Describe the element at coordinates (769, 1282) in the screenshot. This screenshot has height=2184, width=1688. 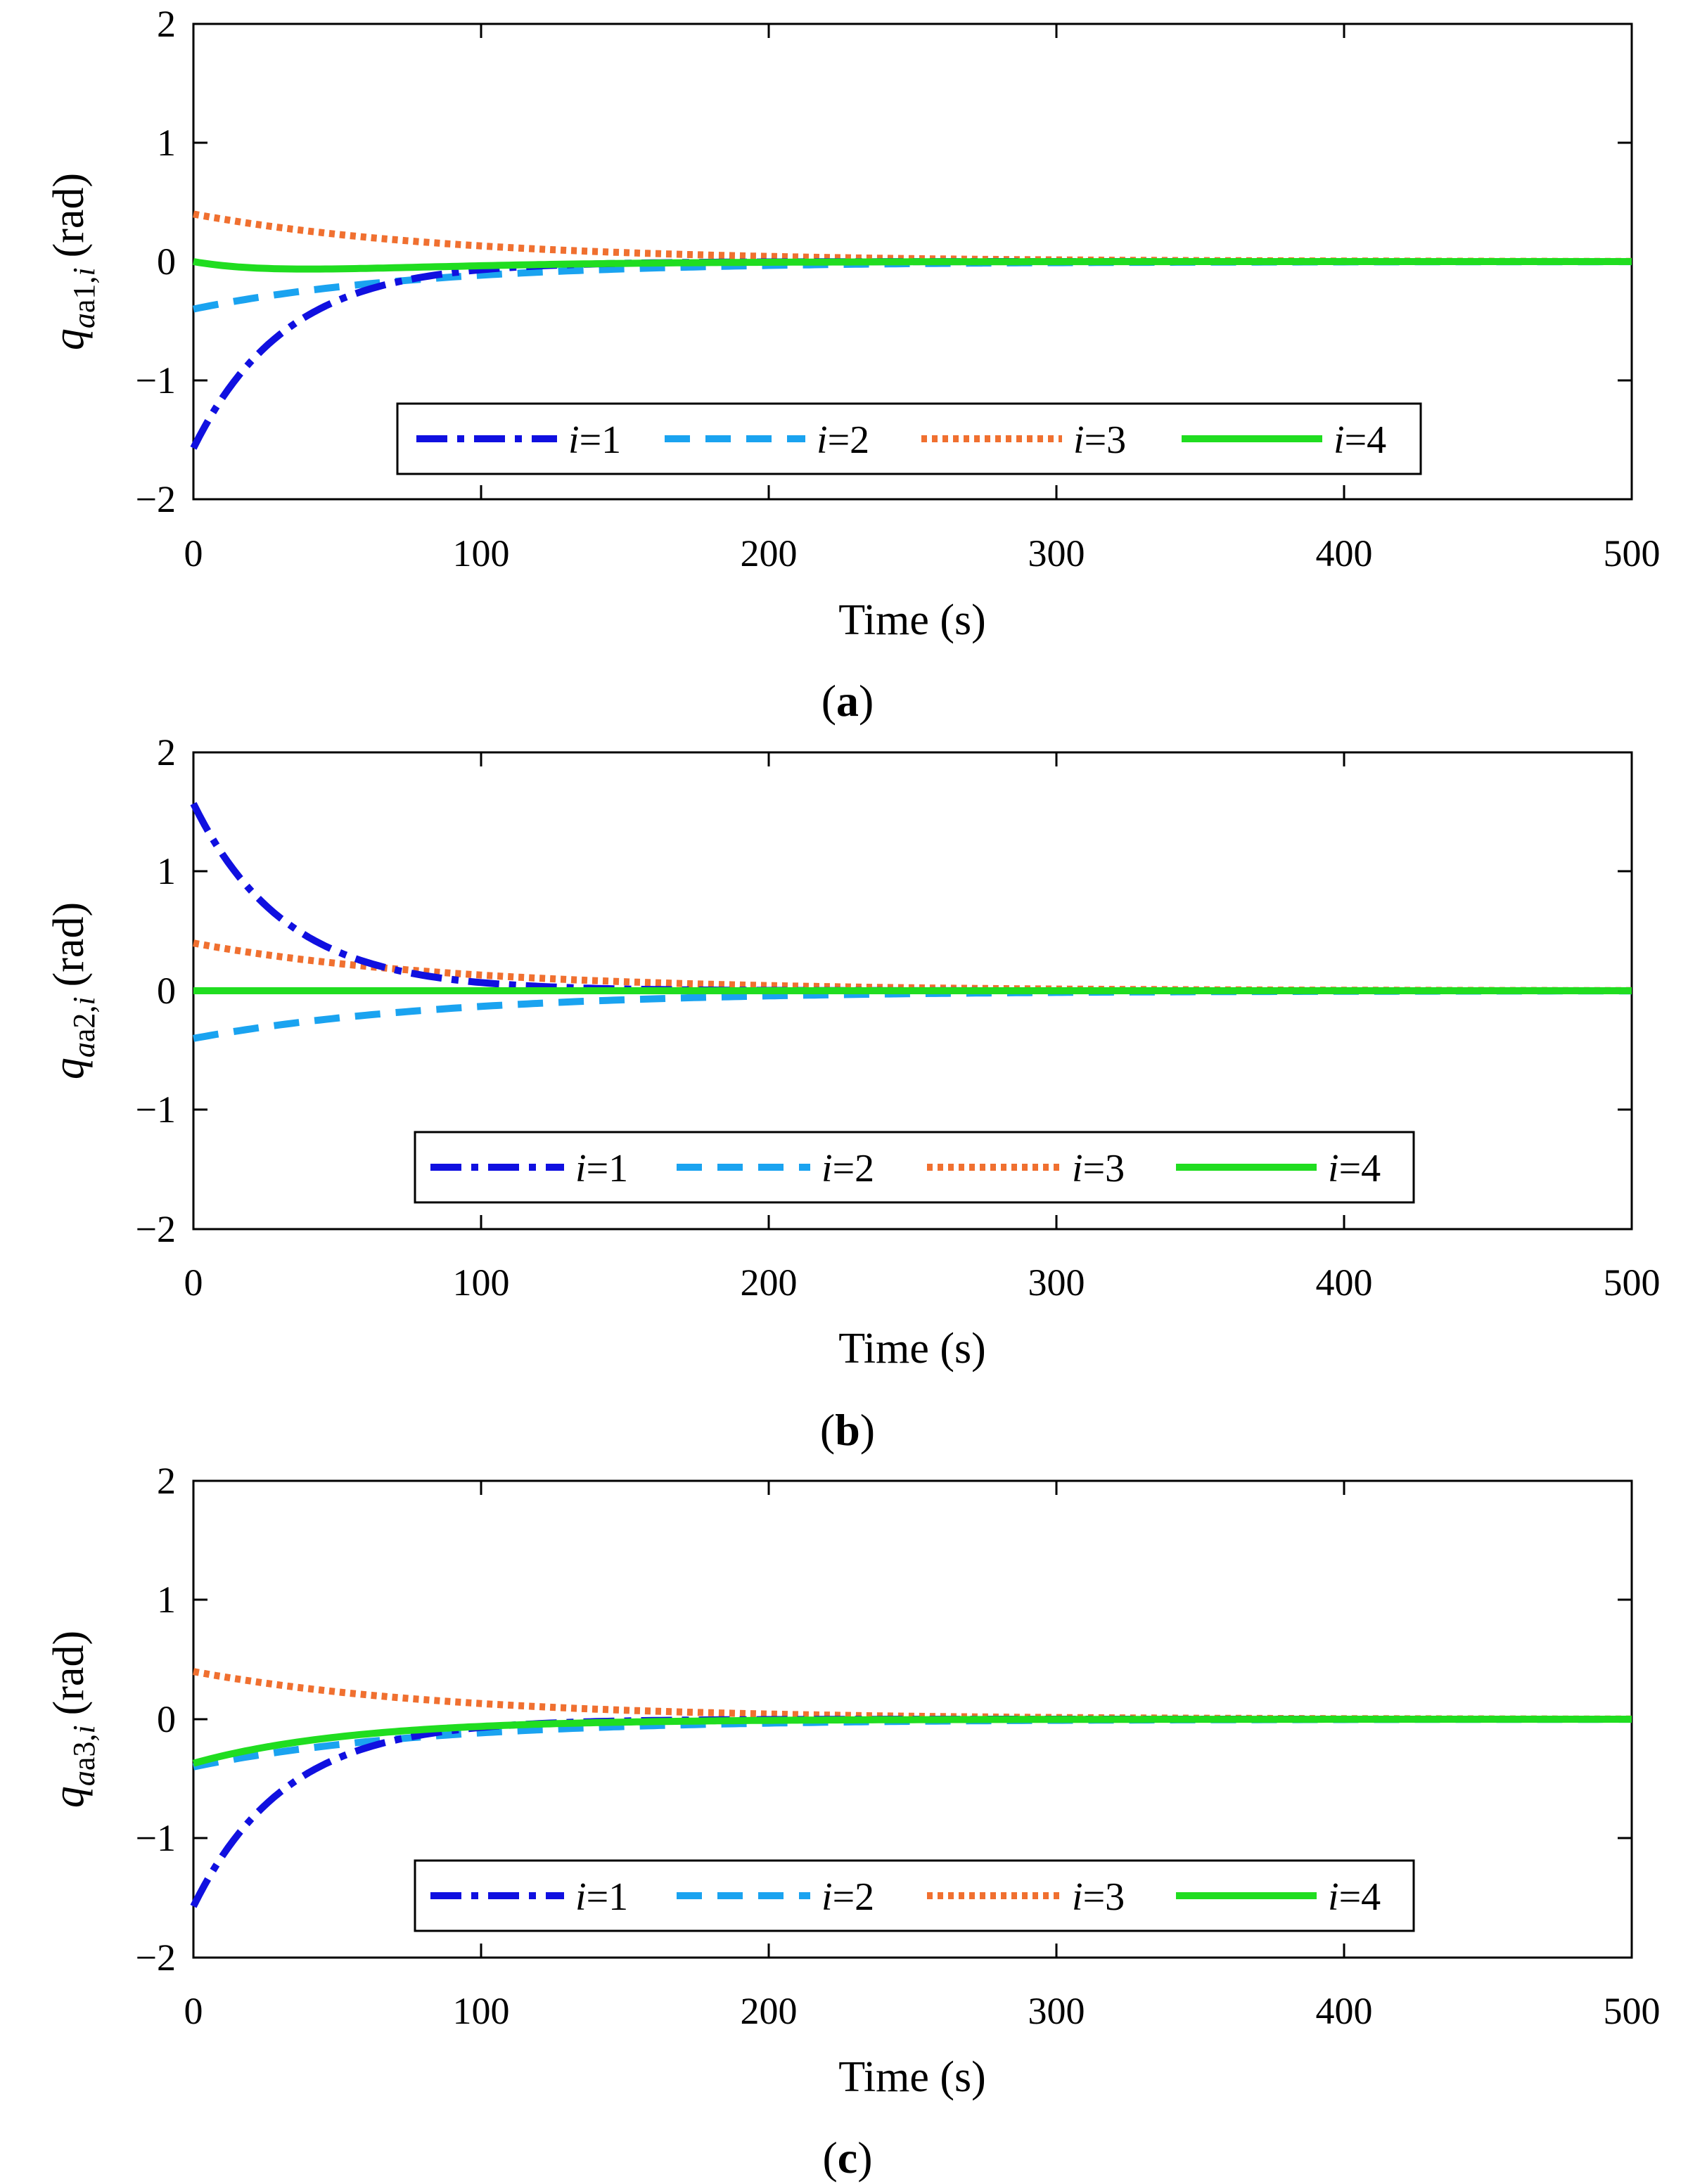
I see `chart-b-xtick-label: 200` at that location.